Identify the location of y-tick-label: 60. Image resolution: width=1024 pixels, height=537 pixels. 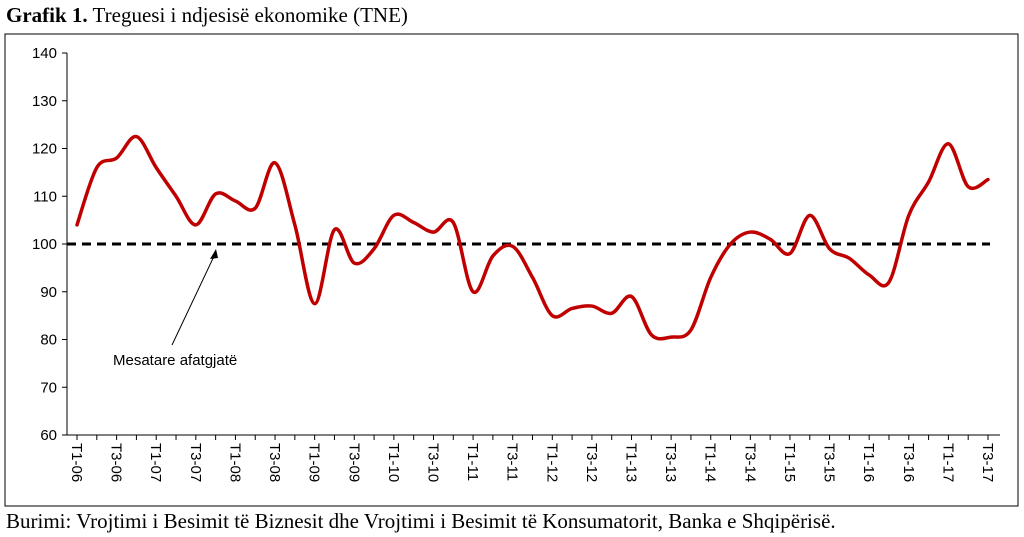
(48, 435).